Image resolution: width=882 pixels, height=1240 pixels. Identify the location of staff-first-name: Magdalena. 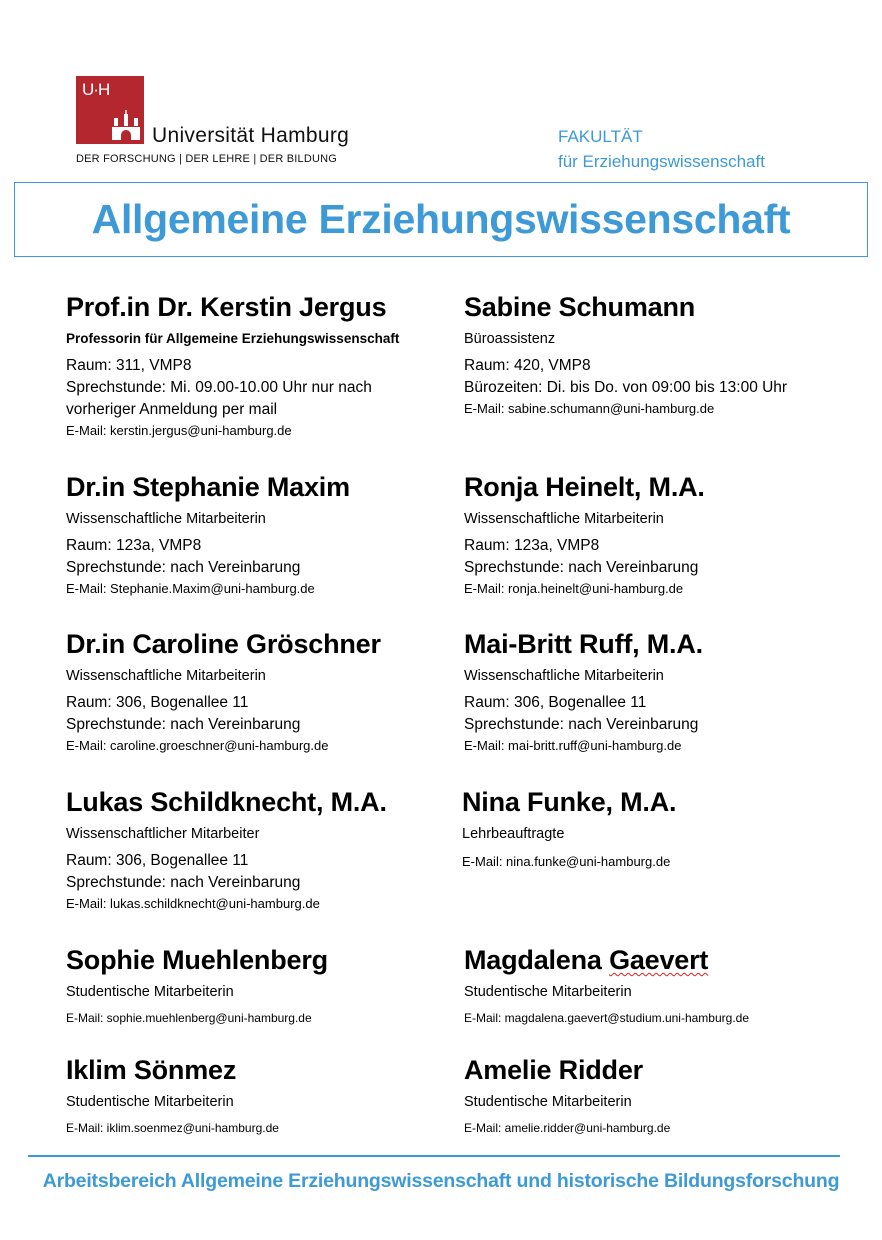
(533, 960).